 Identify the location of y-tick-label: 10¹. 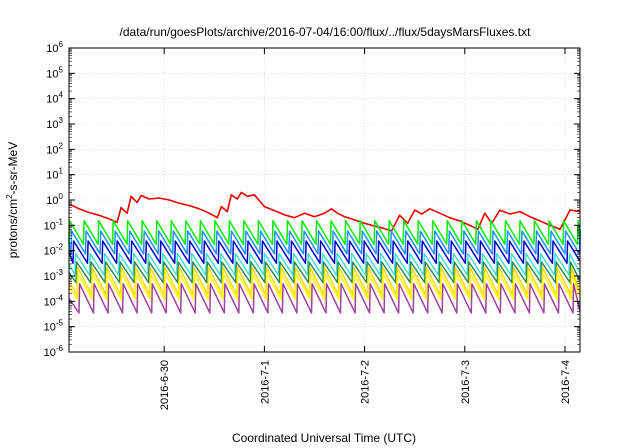
(54, 174).